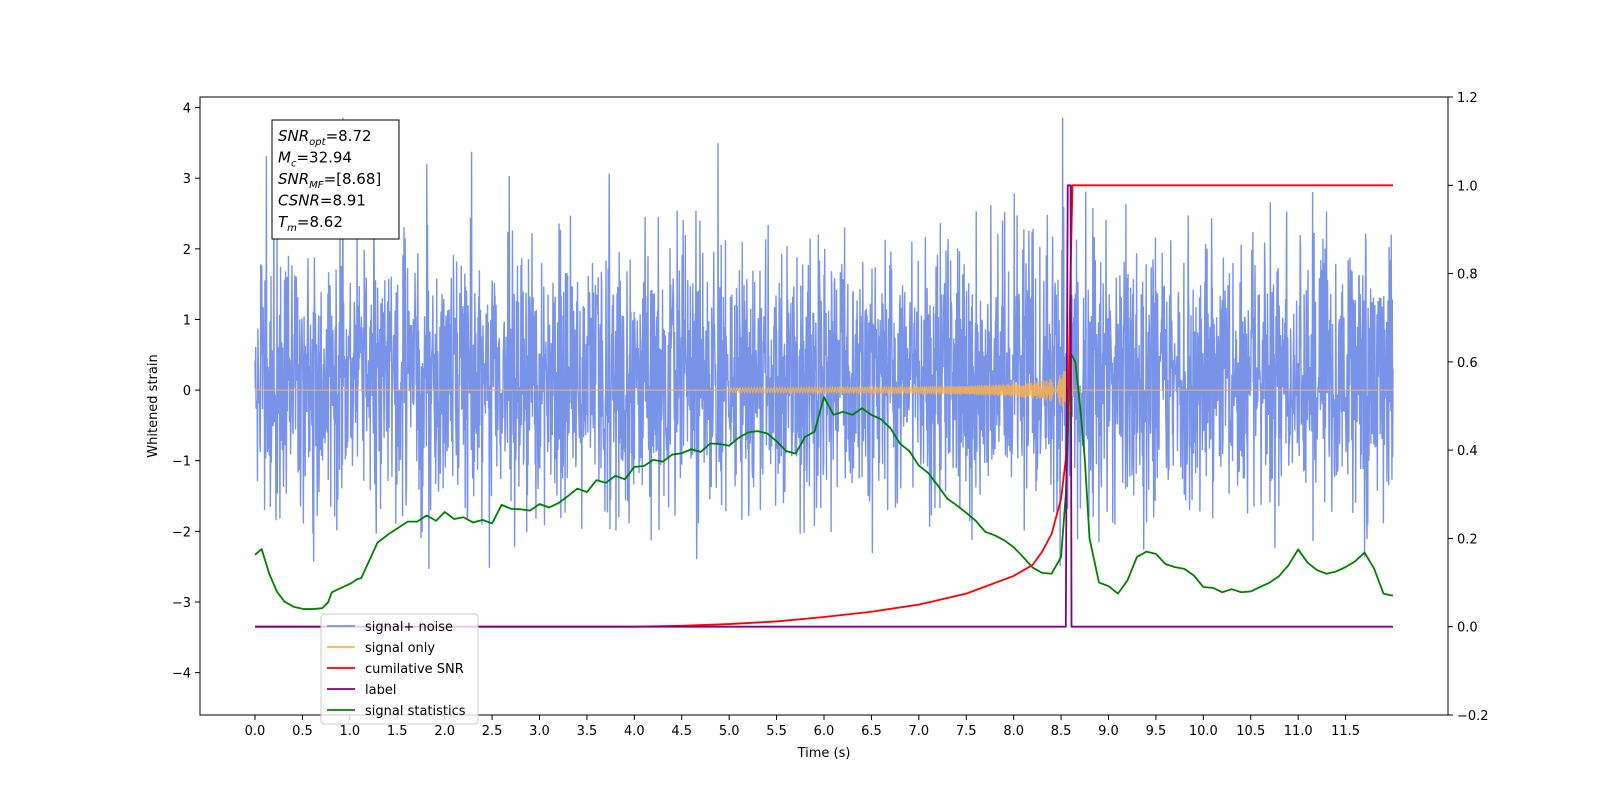 This screenshot has height=800, width=1600. I want to click on x-tick-label: 4.5, so click(681, 731).